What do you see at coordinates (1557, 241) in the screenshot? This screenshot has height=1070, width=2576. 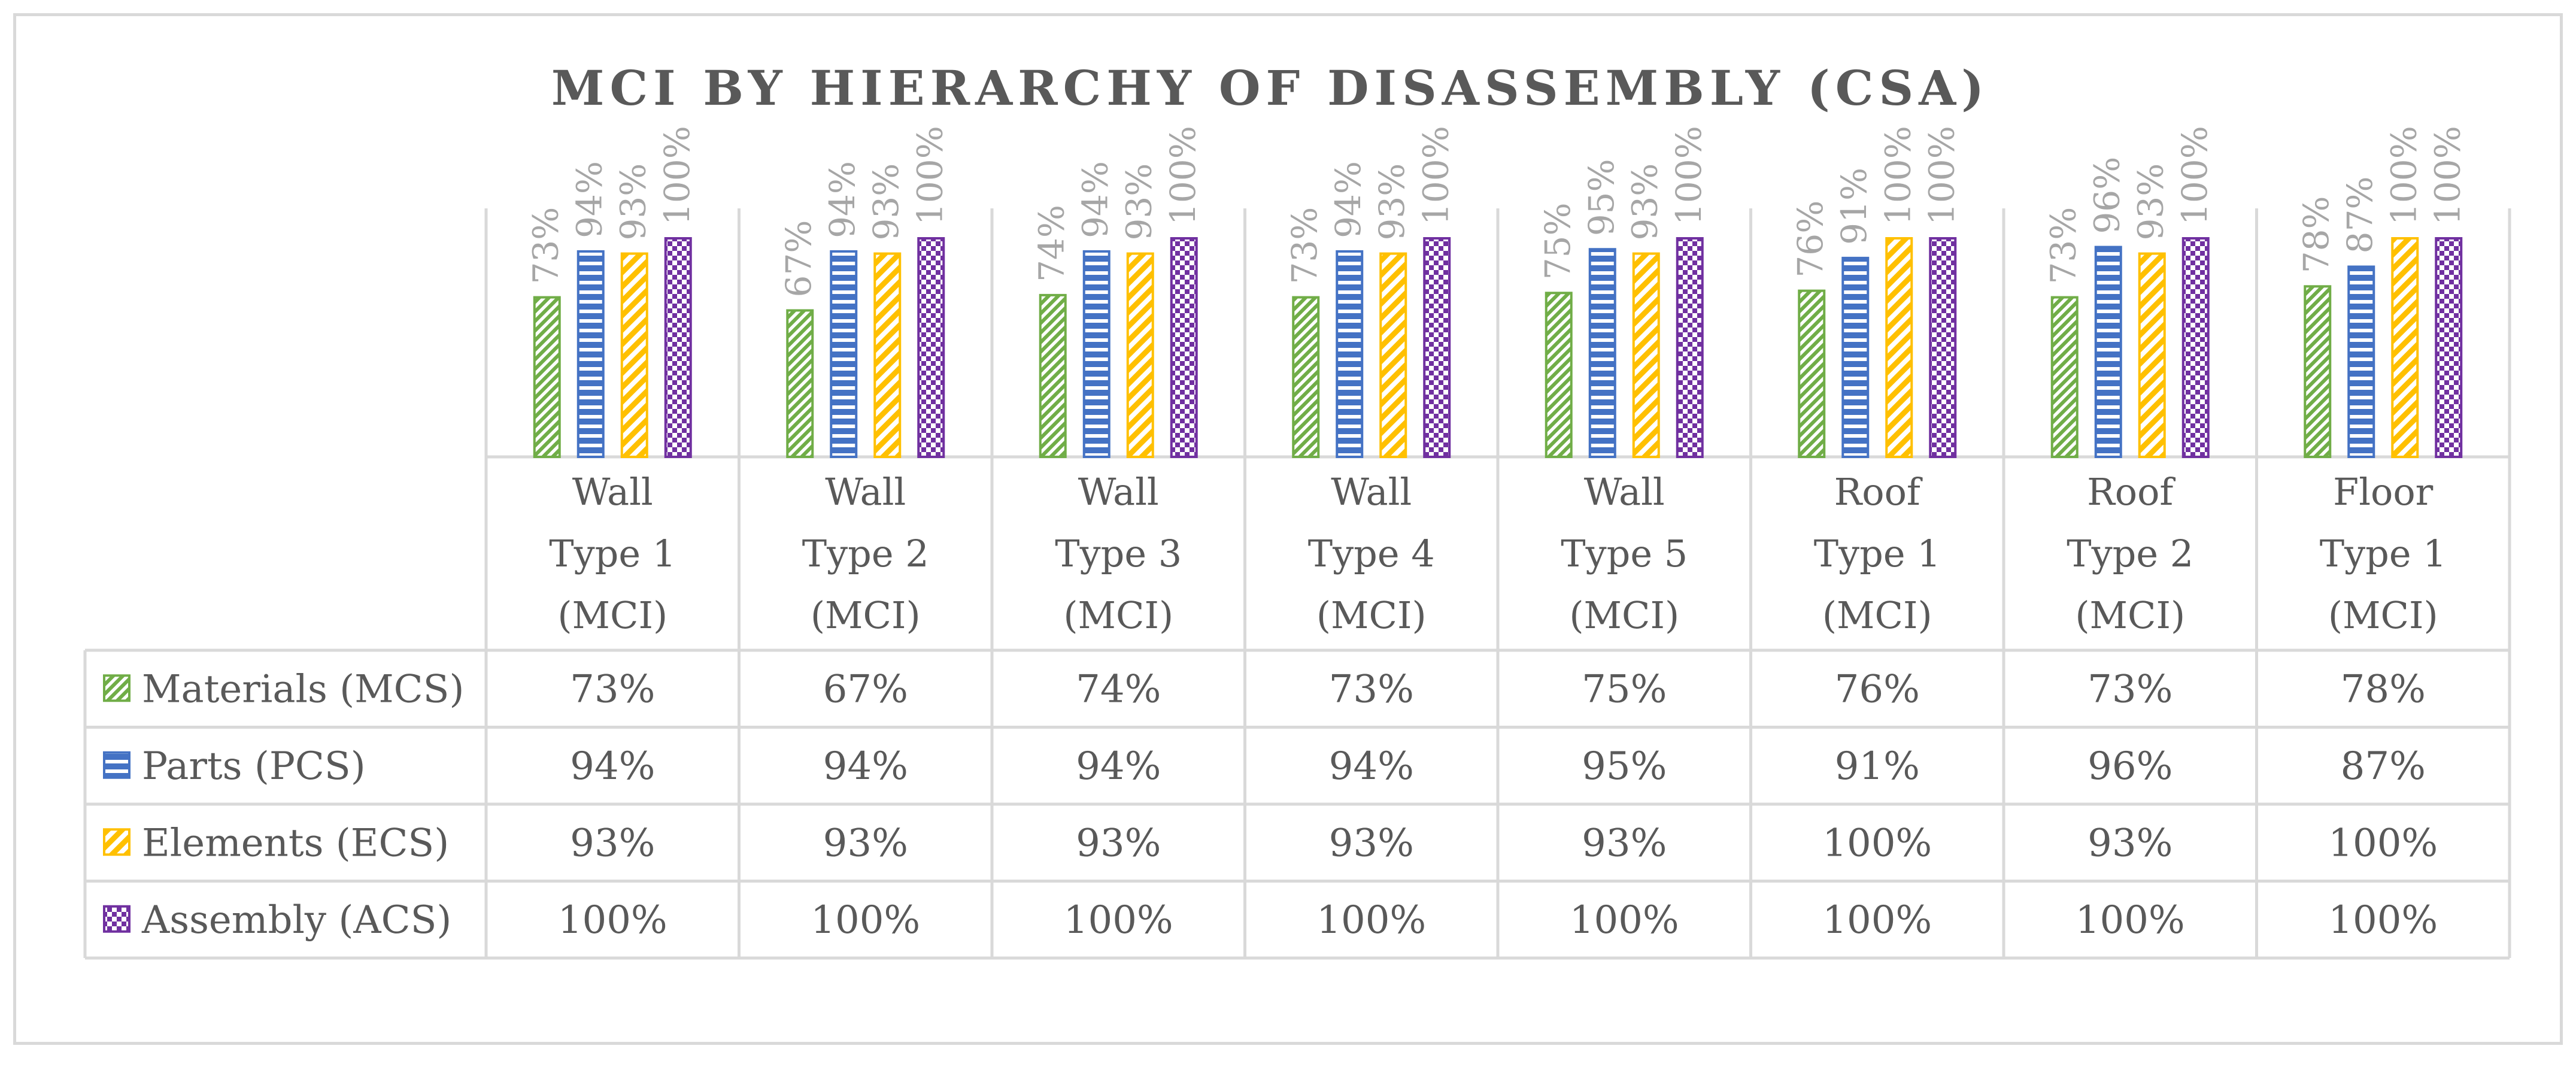 I see `data-label: 75%` at bounding box center [1557, 241].